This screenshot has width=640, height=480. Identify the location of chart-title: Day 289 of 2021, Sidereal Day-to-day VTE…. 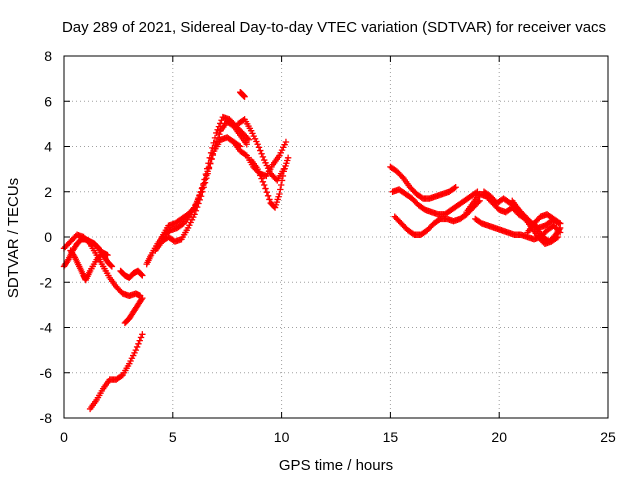
(334, 27).